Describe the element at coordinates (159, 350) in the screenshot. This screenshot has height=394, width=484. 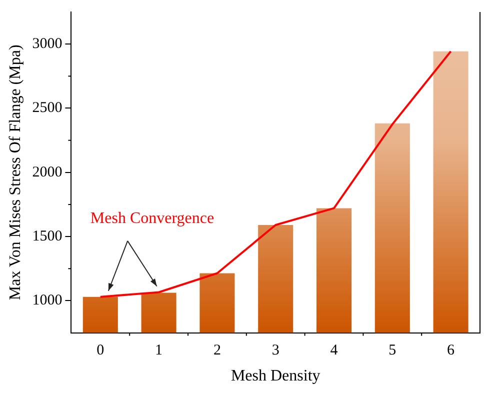
I see `x-tick-label: 1` at that location.